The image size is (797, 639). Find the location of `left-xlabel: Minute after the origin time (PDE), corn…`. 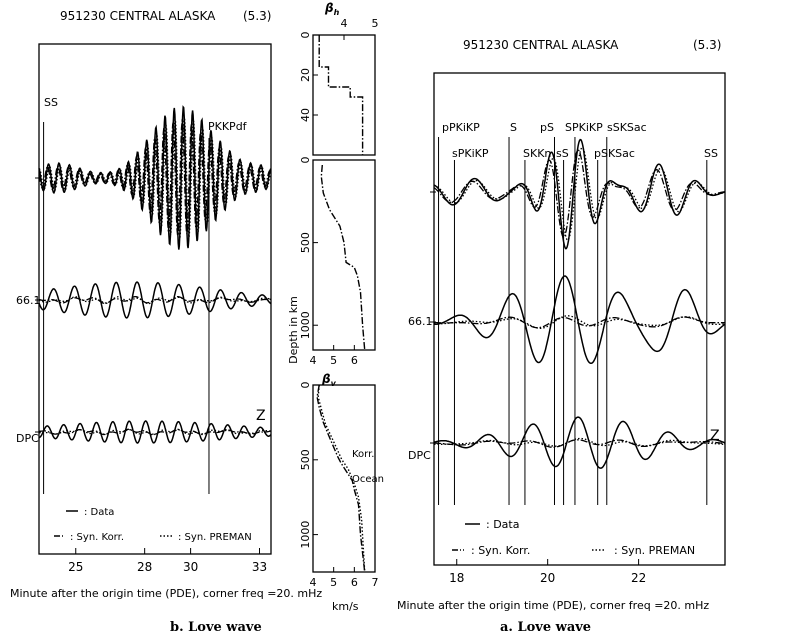

left-xlabel: Minute after the origin time (PDE), corn… is located at coordinates (166, 593).